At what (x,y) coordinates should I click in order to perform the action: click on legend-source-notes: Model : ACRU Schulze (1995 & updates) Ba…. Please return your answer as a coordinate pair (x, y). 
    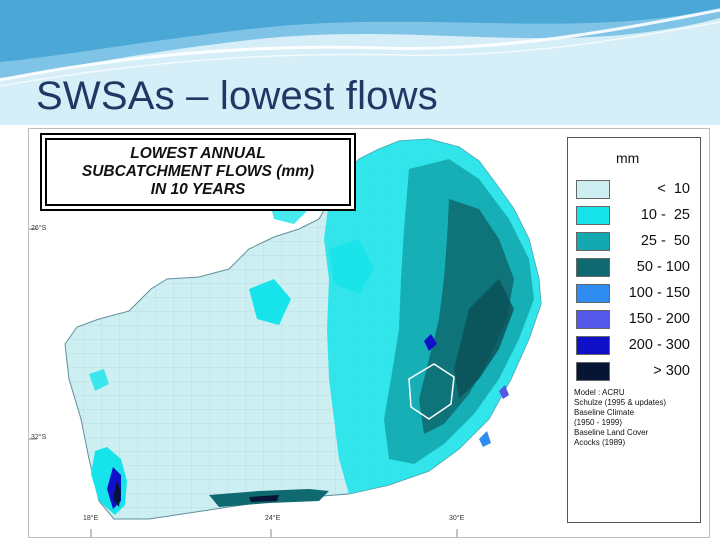
    Looking at the image, I should click on (620, 418).